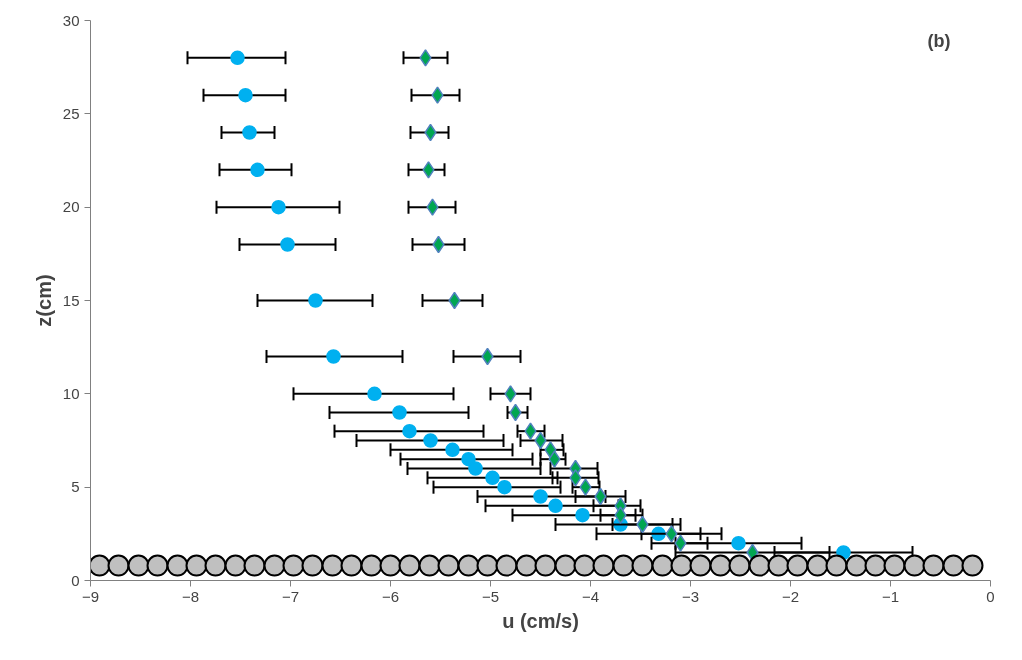 The height and width of the screenshot is (660, 1022). What do you see at coordinates (71, 207) in the screenshot?
I see `y-tick-label: 20` at bounding box center [71, 207].